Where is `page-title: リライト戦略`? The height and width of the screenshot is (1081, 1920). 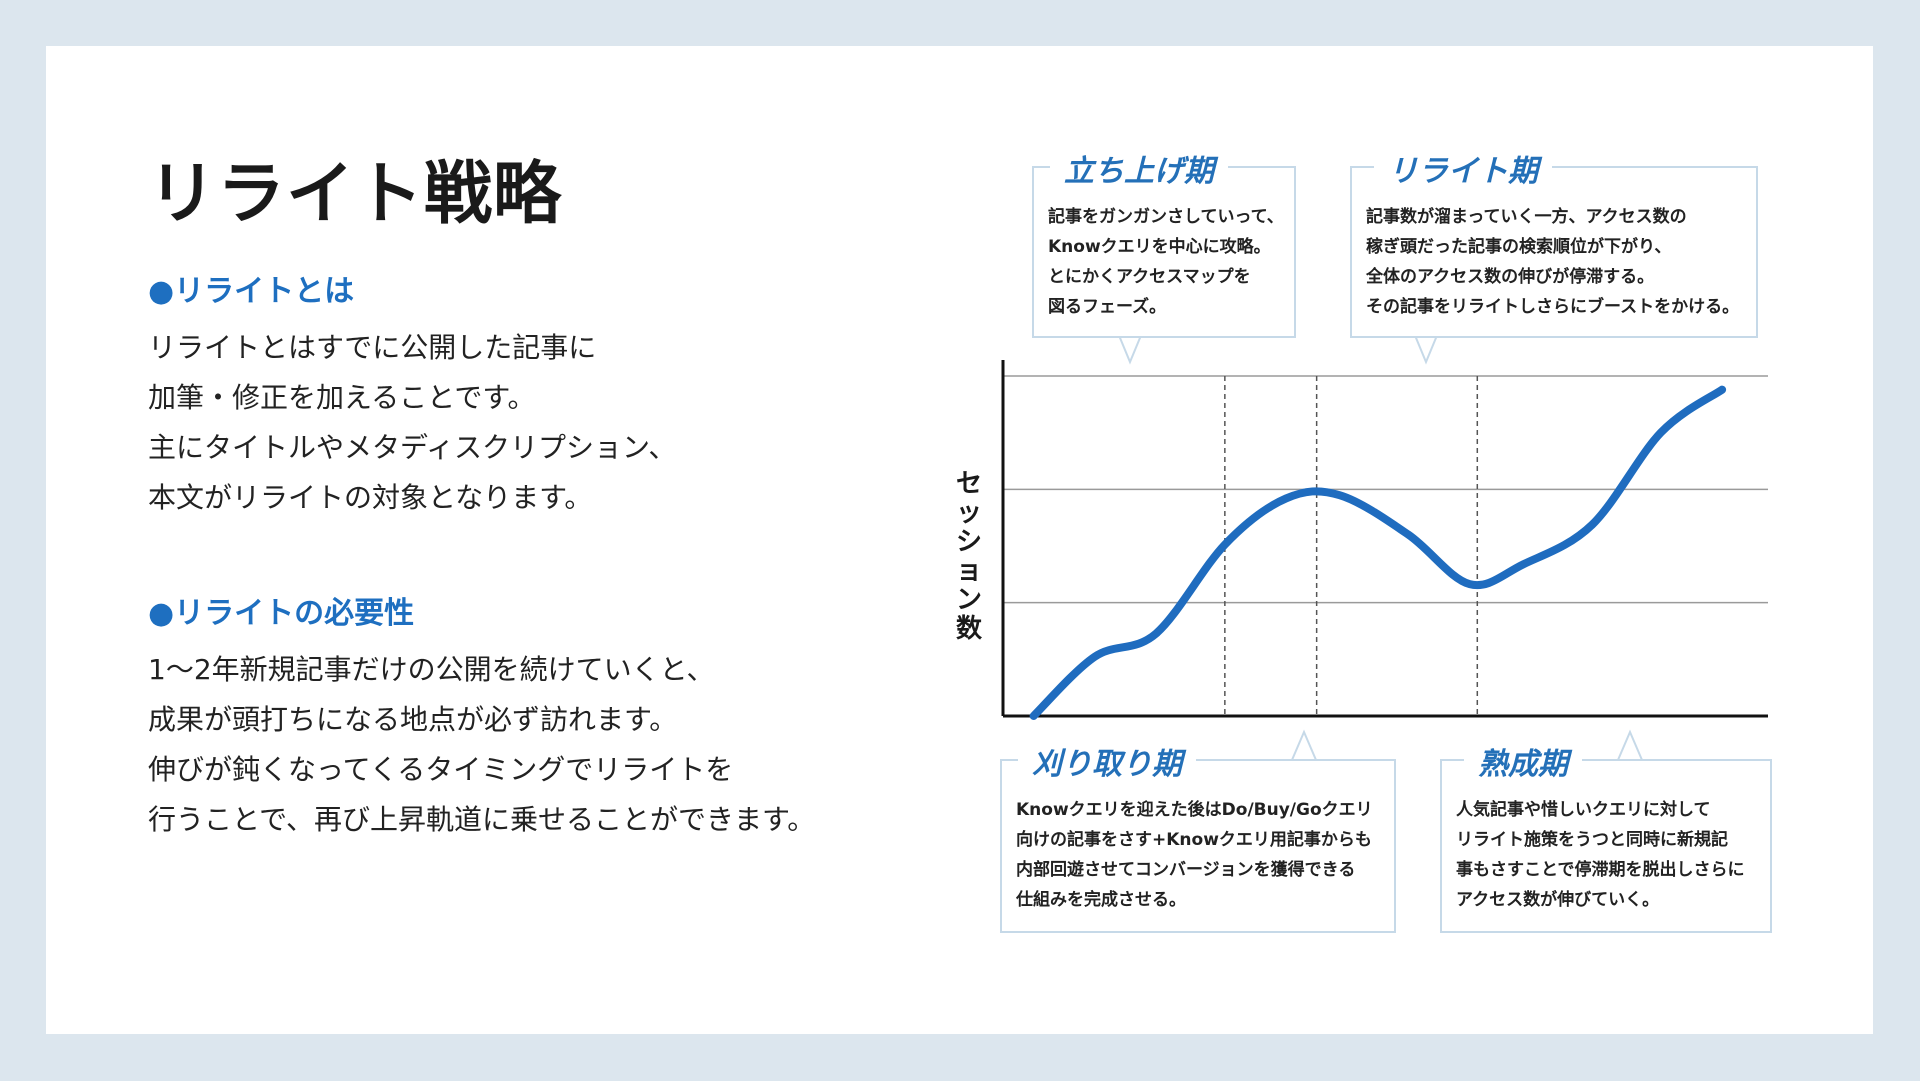
page-title: リライト戦略 is located at coordinates (355, 194).